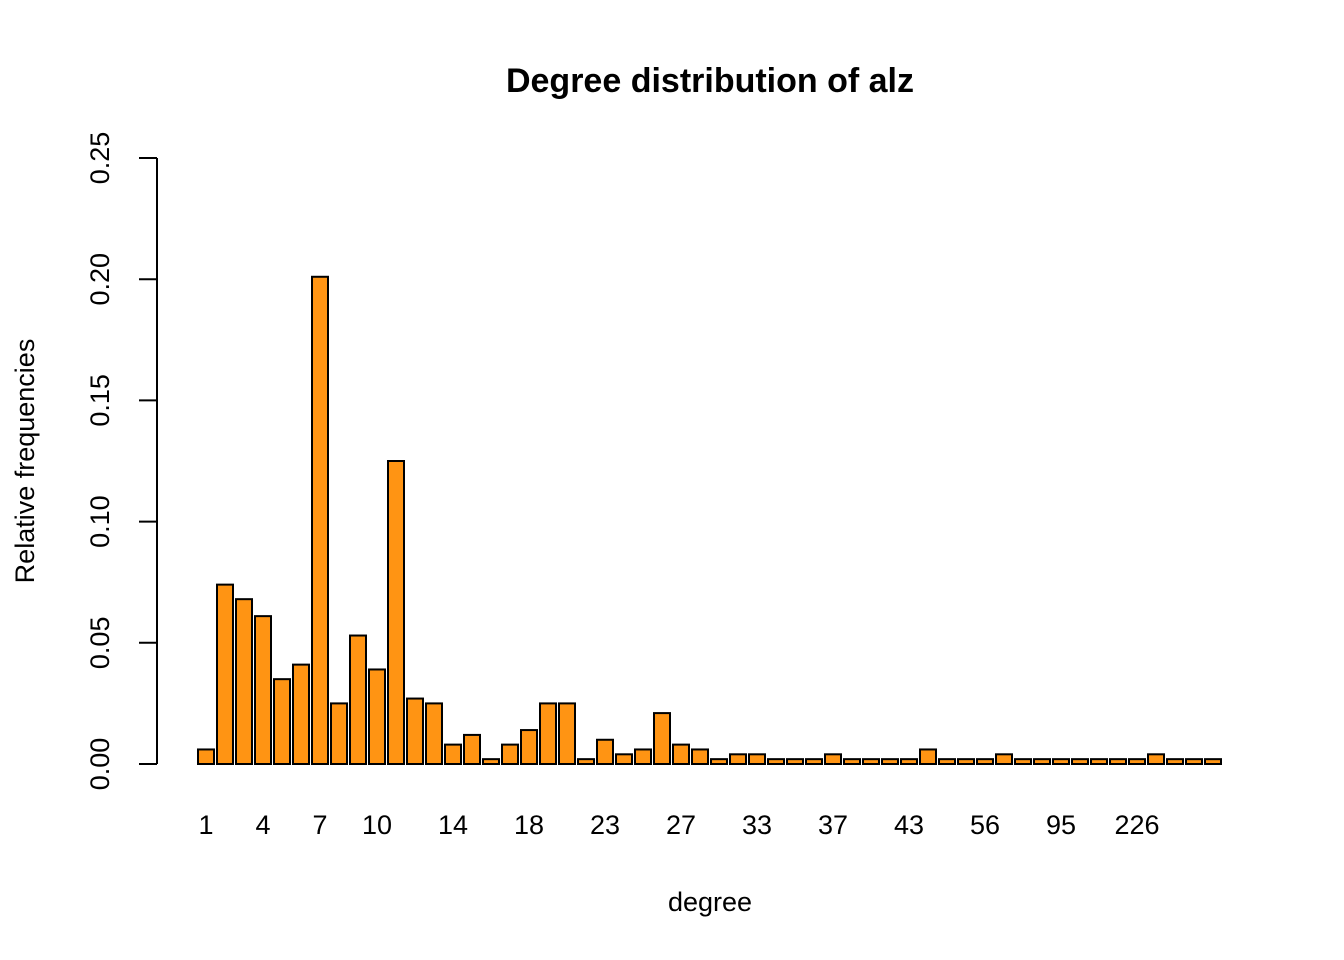 The height and width of the screenshot is (960, 1344). Describe the element at coordinates (377, 825) in the screenshot. I see `x-tick-label: 10` at that location.